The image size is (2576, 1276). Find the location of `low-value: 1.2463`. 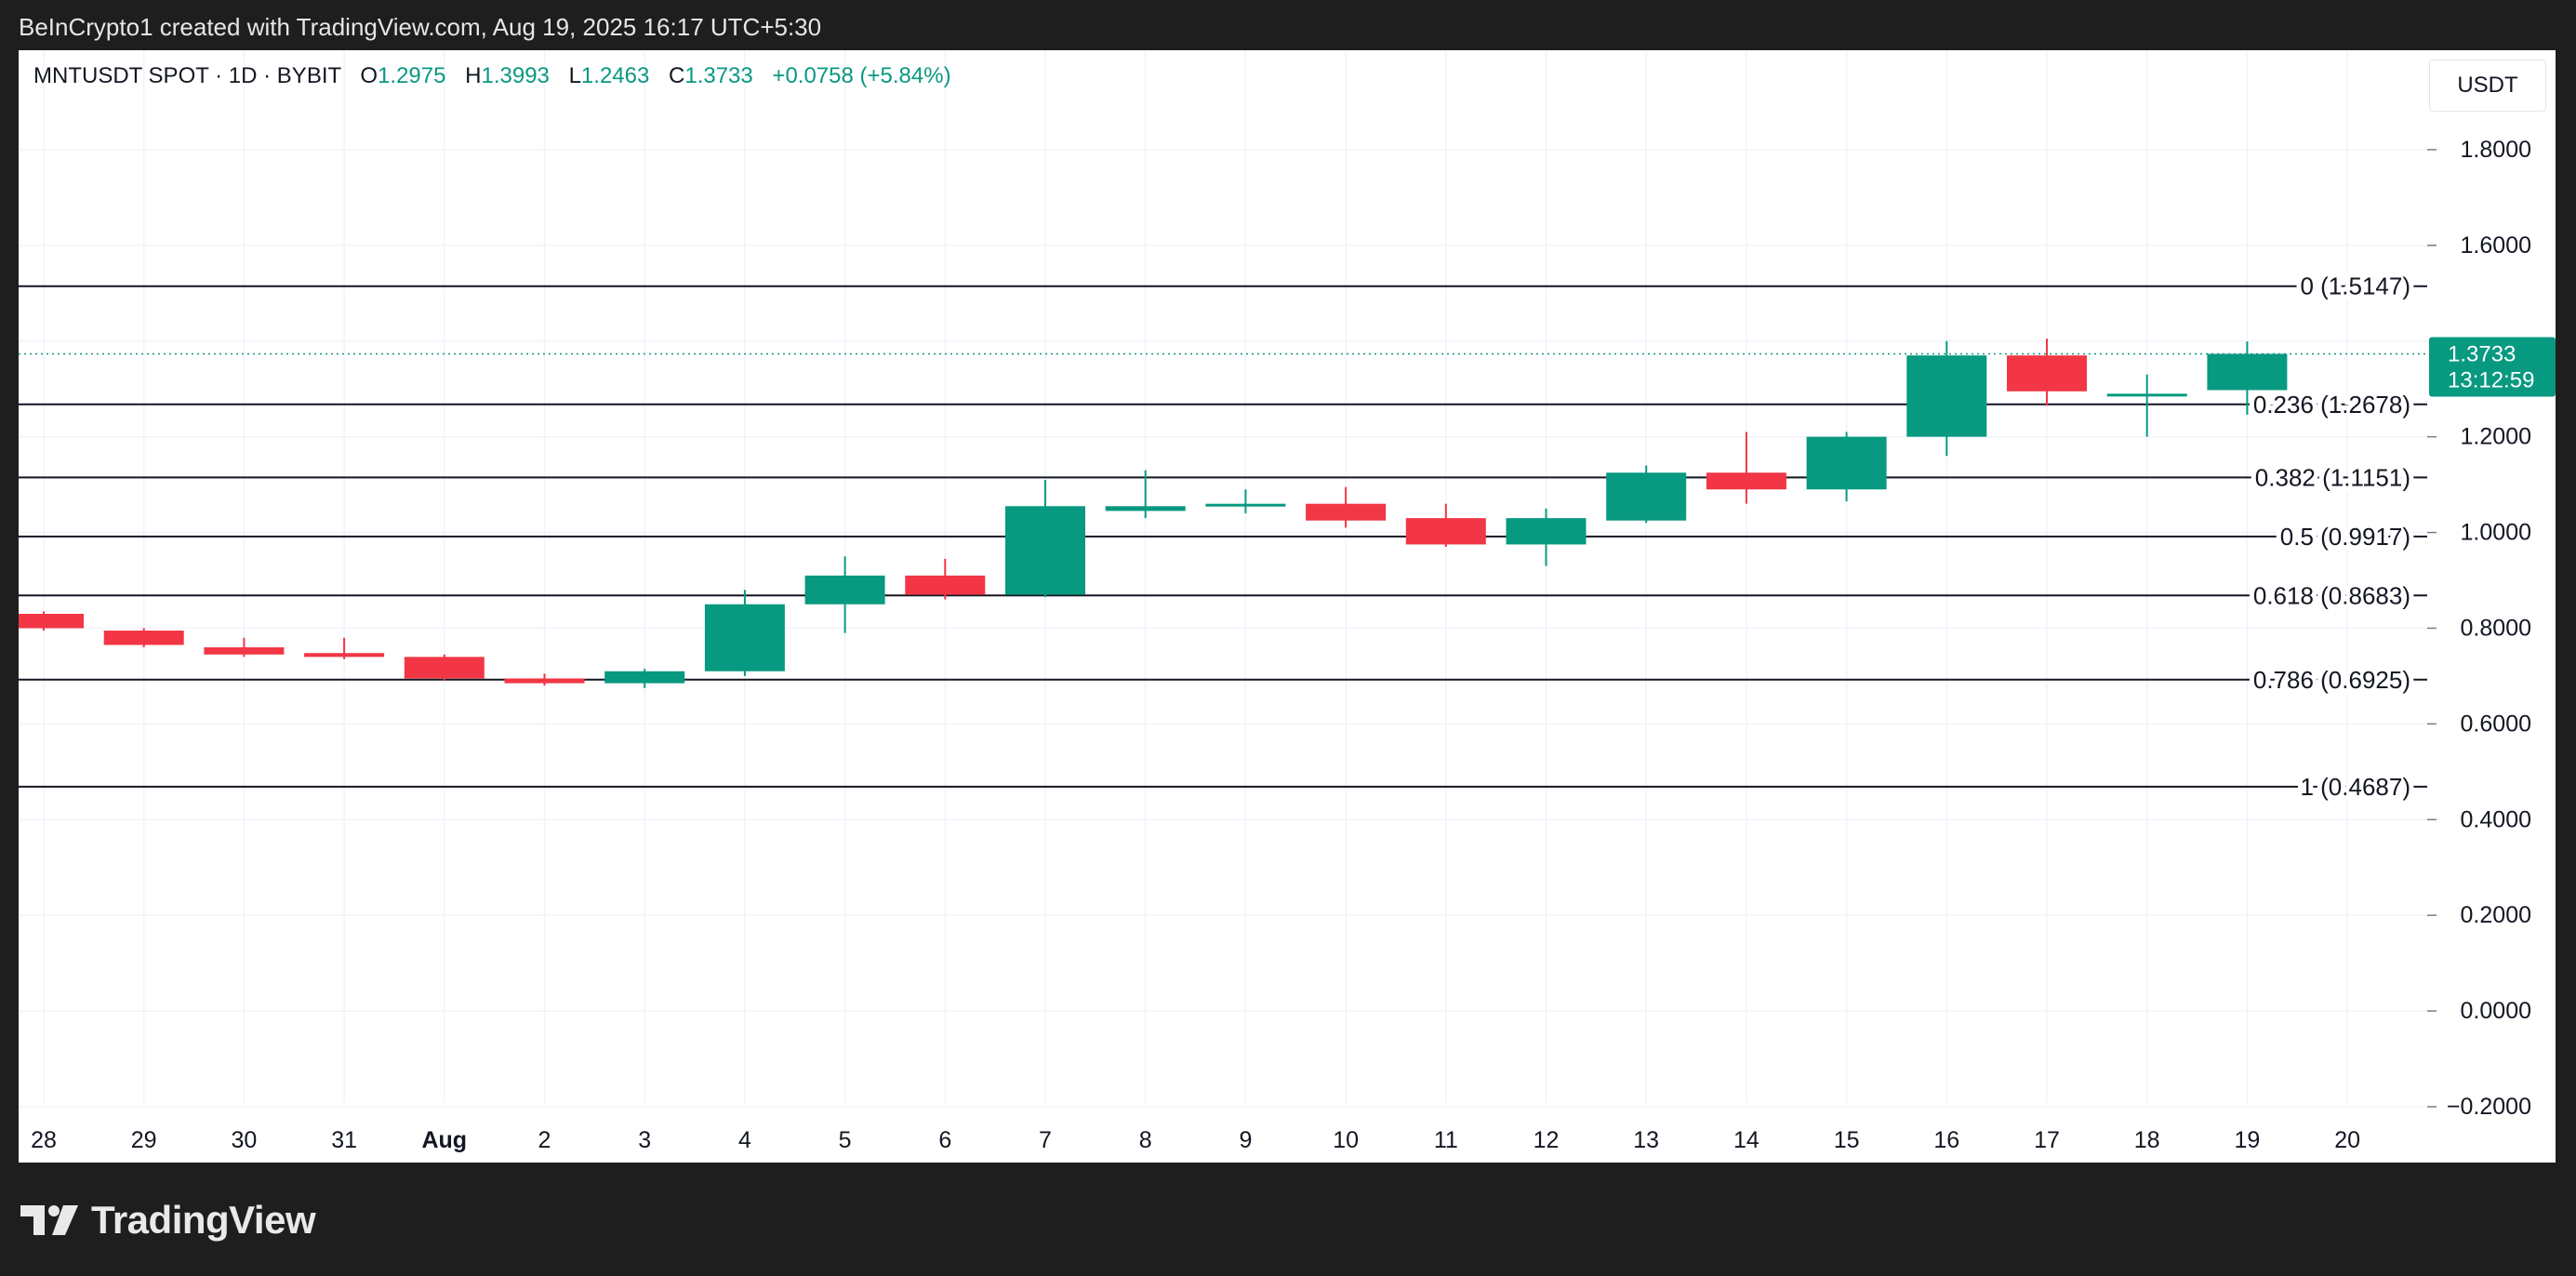

low-value: 1.2463 is located at coordinates (615, 75).